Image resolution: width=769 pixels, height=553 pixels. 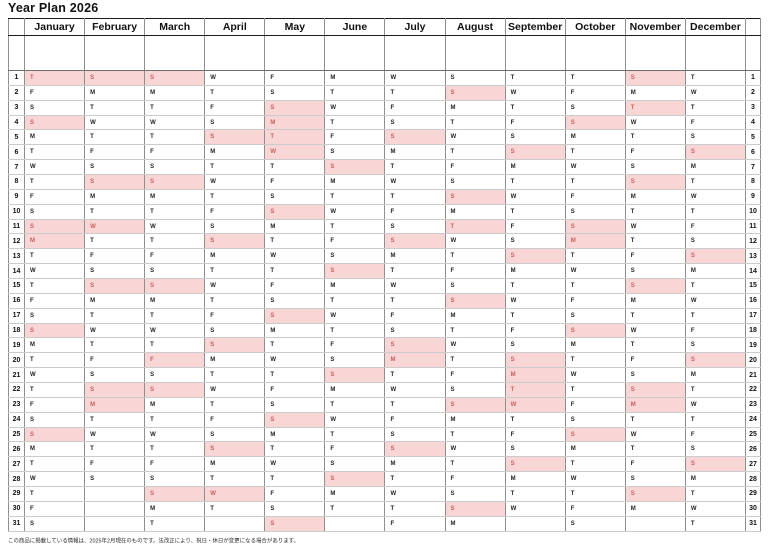 I want to click on day-cell-june-24: W, so click(x=355, y=419).